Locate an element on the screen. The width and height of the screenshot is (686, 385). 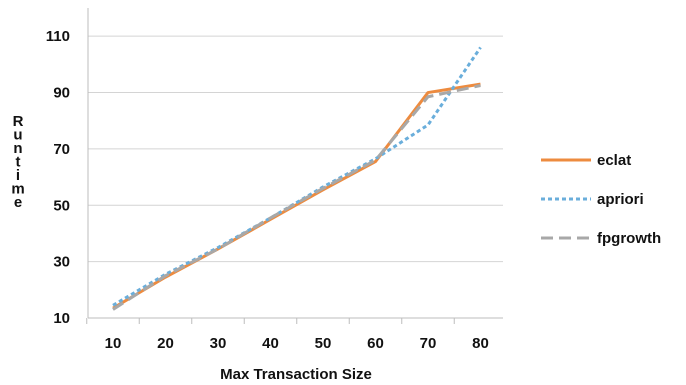
x-tick-label: 30 is located at coordinates (218, 343).